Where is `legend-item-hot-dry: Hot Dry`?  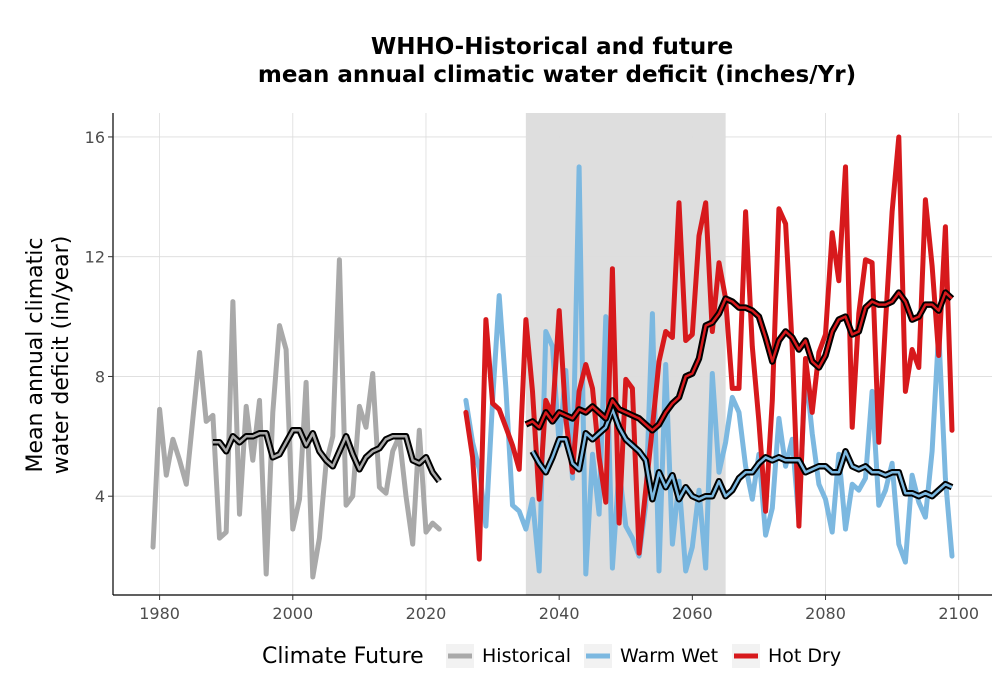
legend-item-hot-dry: Hot Dry is located at coordinates (786, 656).